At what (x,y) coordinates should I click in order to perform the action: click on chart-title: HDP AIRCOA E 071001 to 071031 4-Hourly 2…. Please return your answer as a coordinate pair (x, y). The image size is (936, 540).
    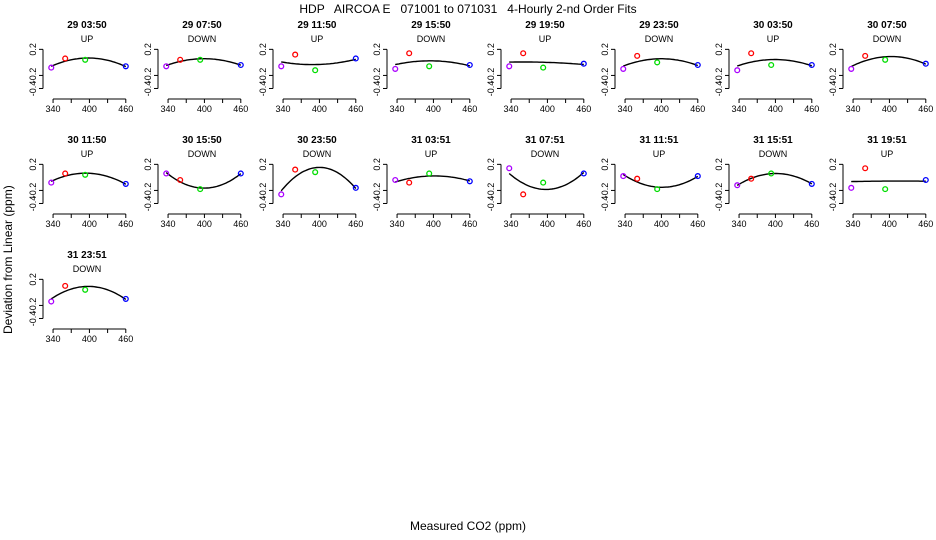
    Looking at the image, I should click on (468, 9).